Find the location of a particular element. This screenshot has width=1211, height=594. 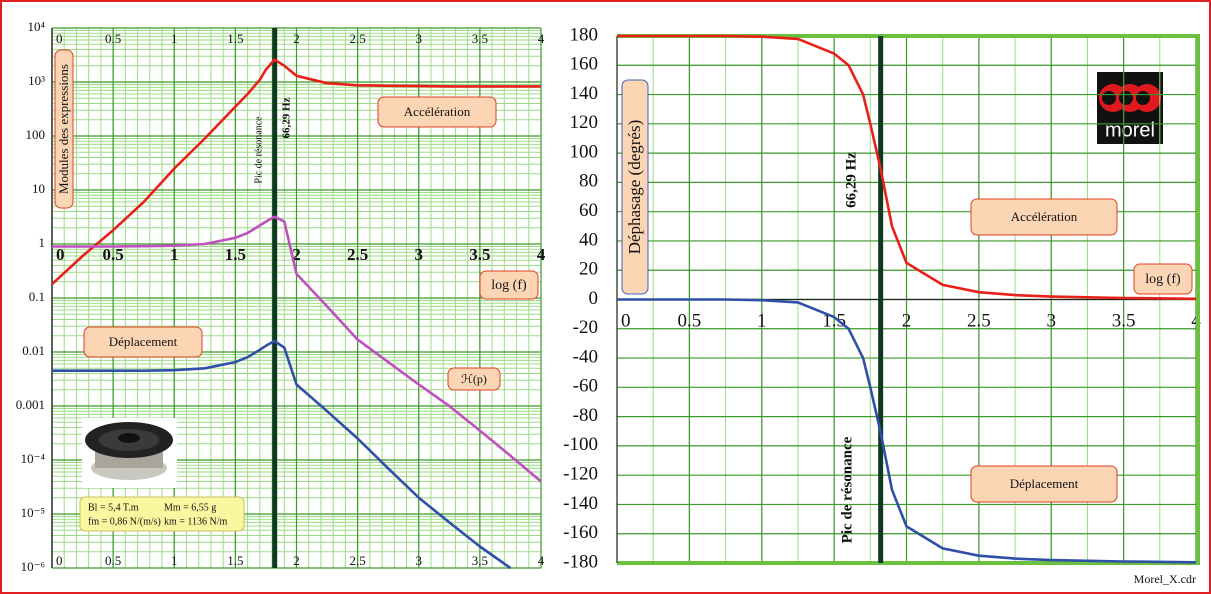

series-line is located at coordinates (282, 454).